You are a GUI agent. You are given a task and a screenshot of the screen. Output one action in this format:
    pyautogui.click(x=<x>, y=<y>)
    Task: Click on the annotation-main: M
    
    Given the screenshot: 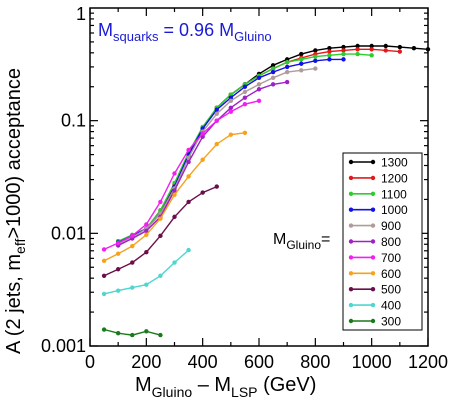 What is the action you would take?
    pyautogui.click(x=105, y=30)
    